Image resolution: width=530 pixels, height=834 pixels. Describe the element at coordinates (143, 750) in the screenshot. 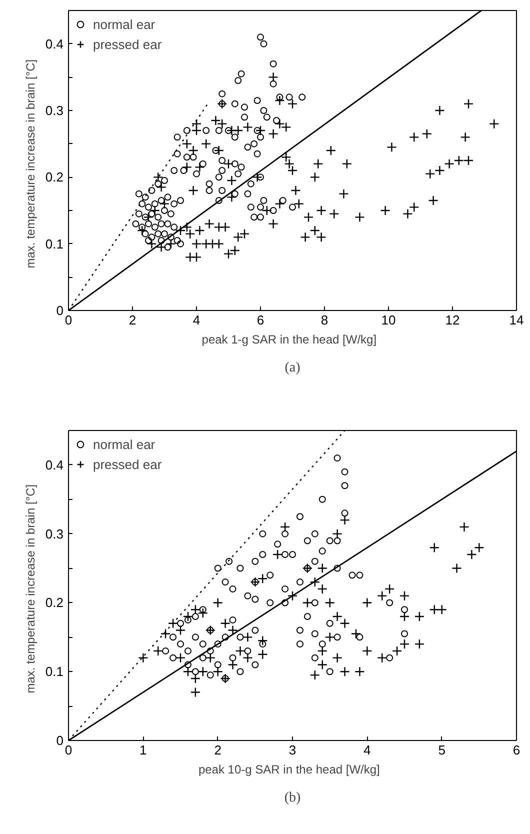

I see `x-tick-label: 1` at that location.